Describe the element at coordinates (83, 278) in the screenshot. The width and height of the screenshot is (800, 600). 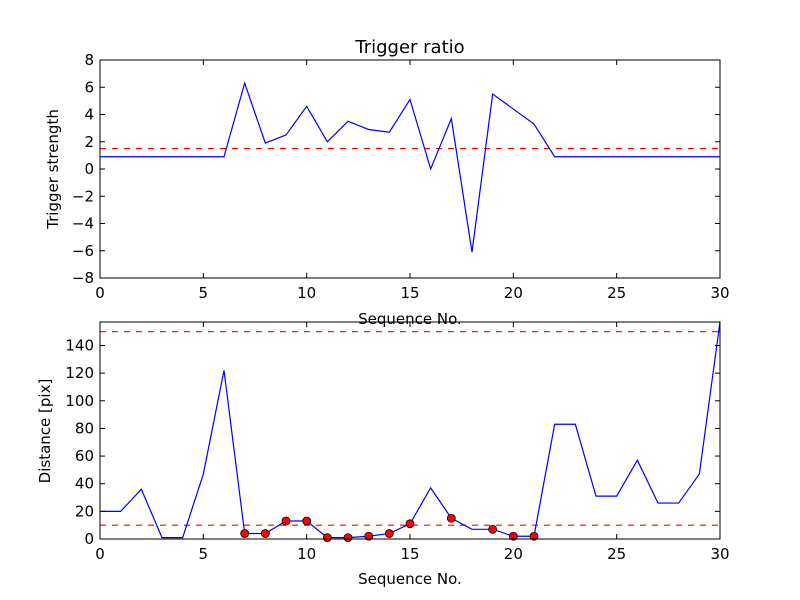
I see `y-tick-label: −8` at that location.